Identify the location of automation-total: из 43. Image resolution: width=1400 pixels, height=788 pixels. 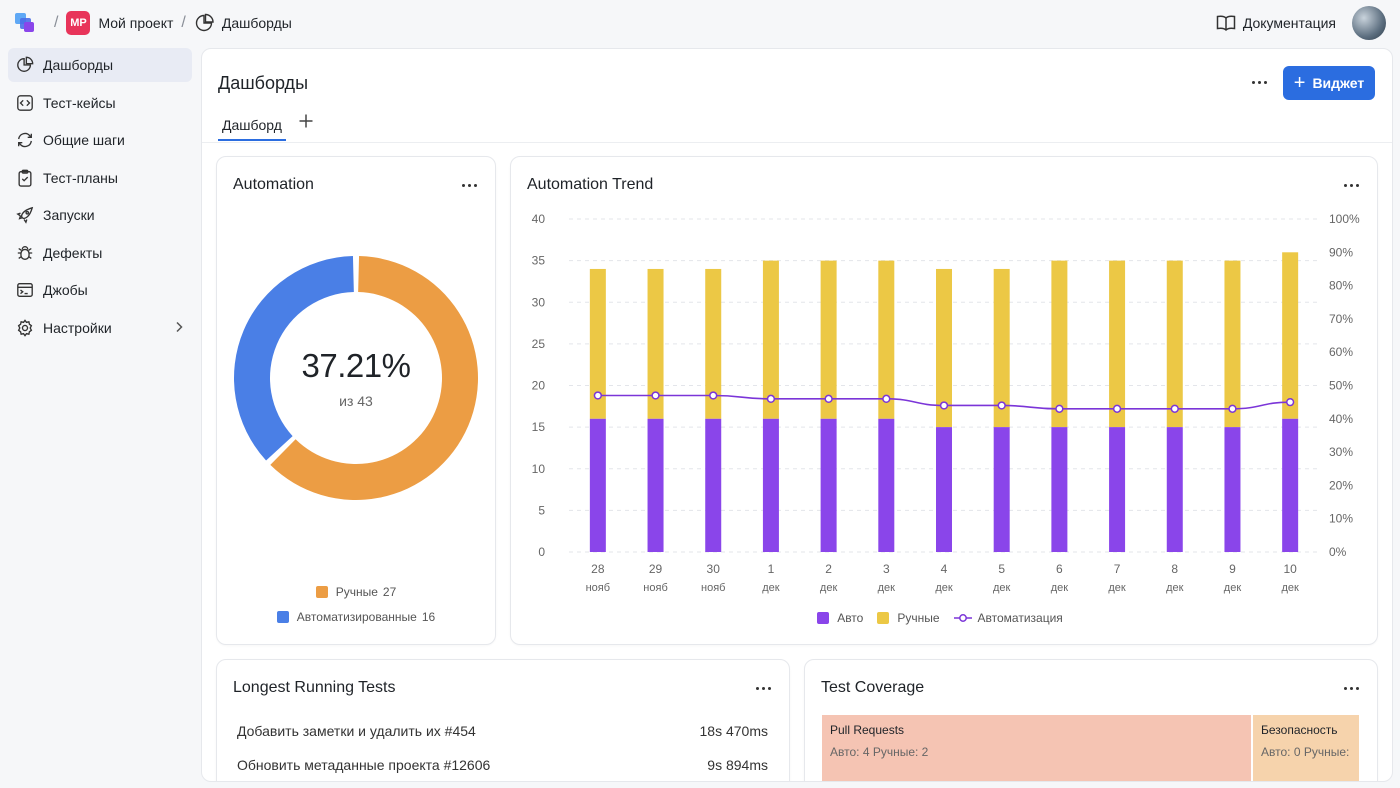
(356, 401).